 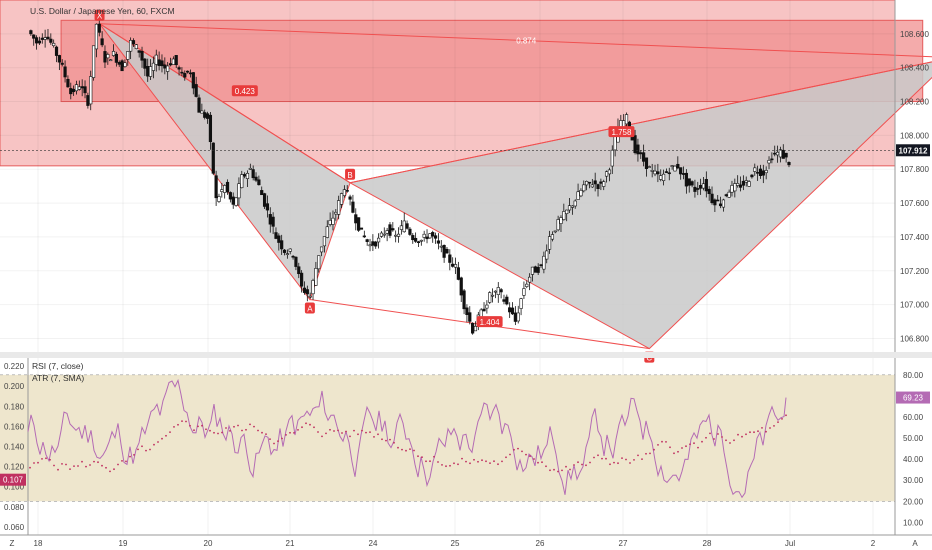 I want to click on point-B-badge, so click(x=350, y=174).